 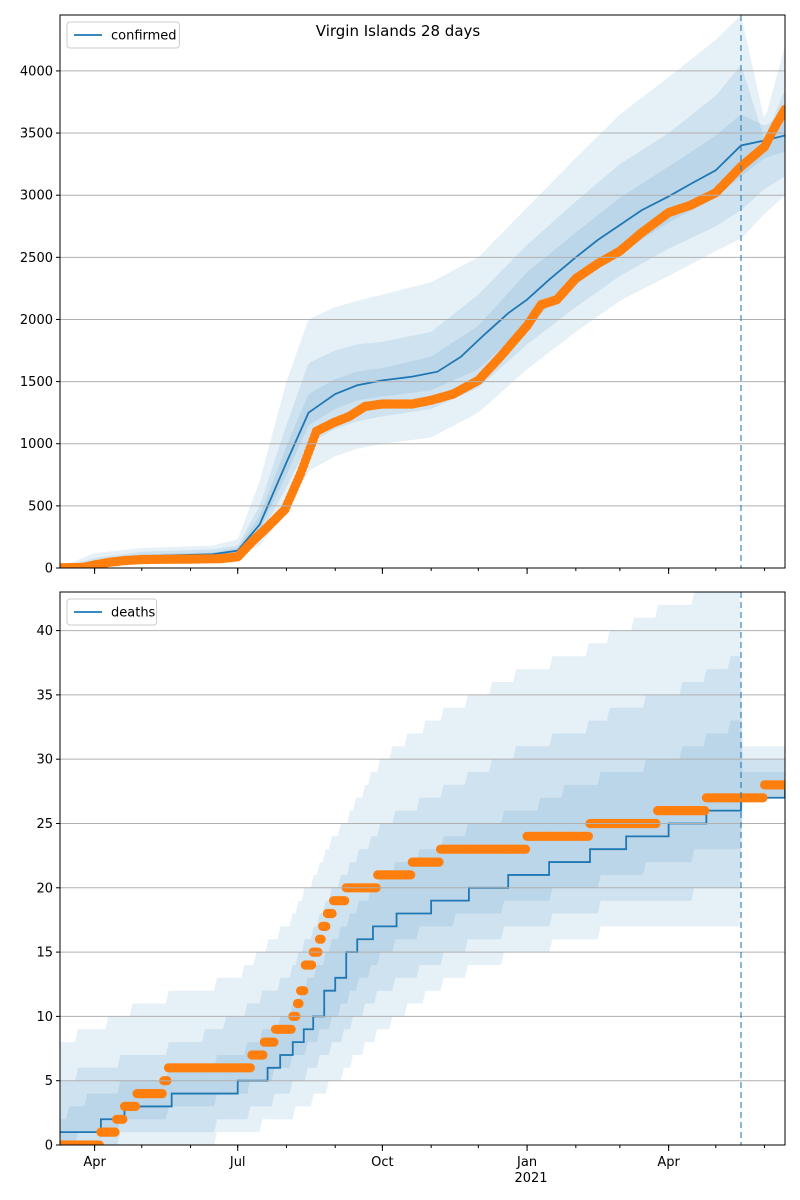 I want to click on confirmed-ytick-label: 2000, so click(x=36, y=320).